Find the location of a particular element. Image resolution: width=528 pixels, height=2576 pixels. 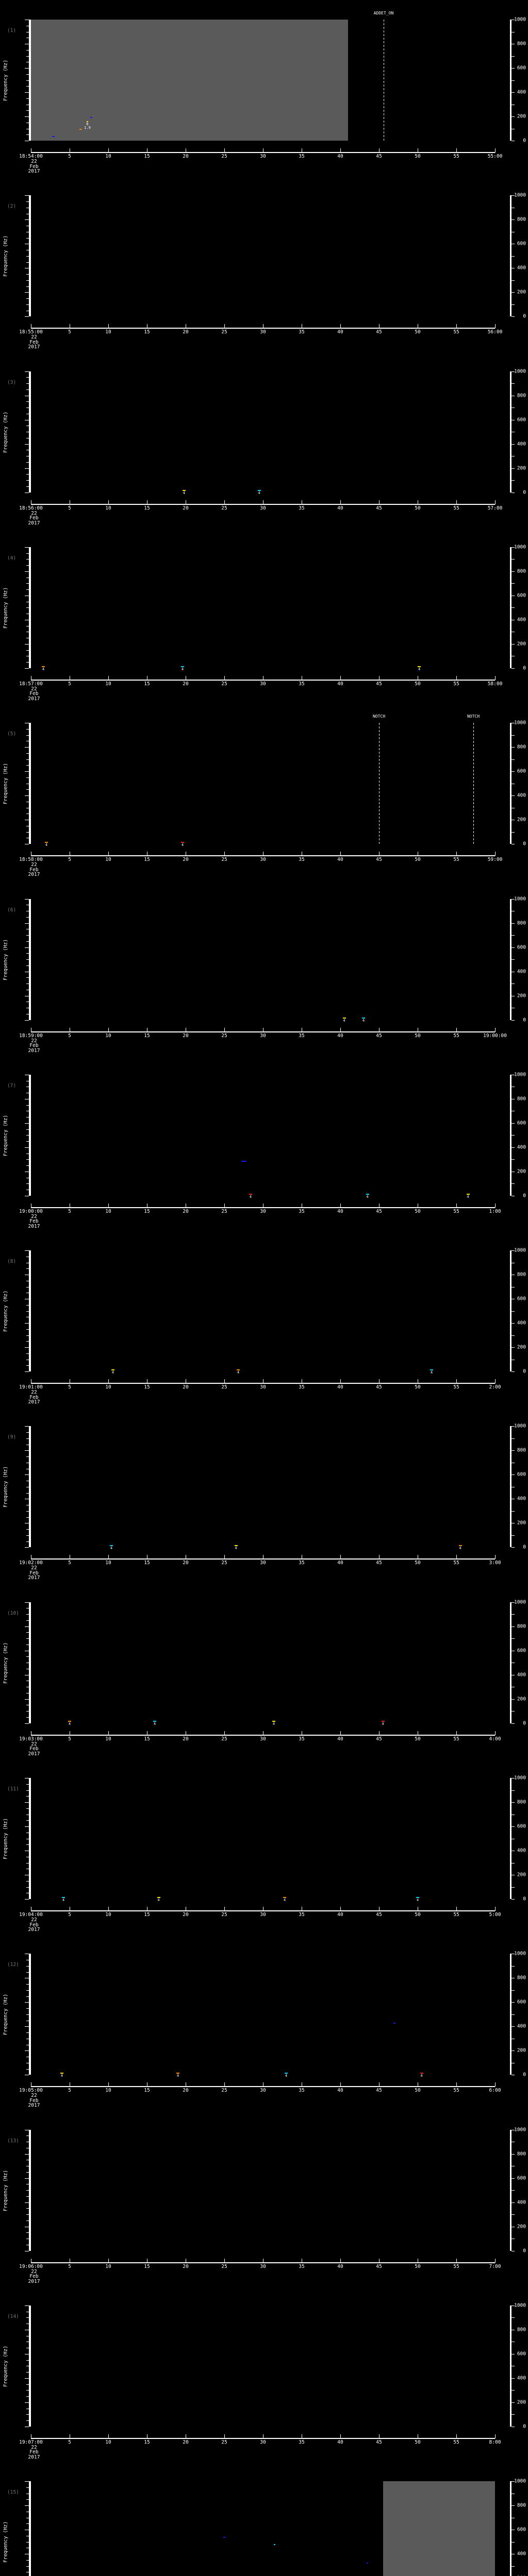

x-axis-end-label: 6:00 is located at coordinates (495, 2091).